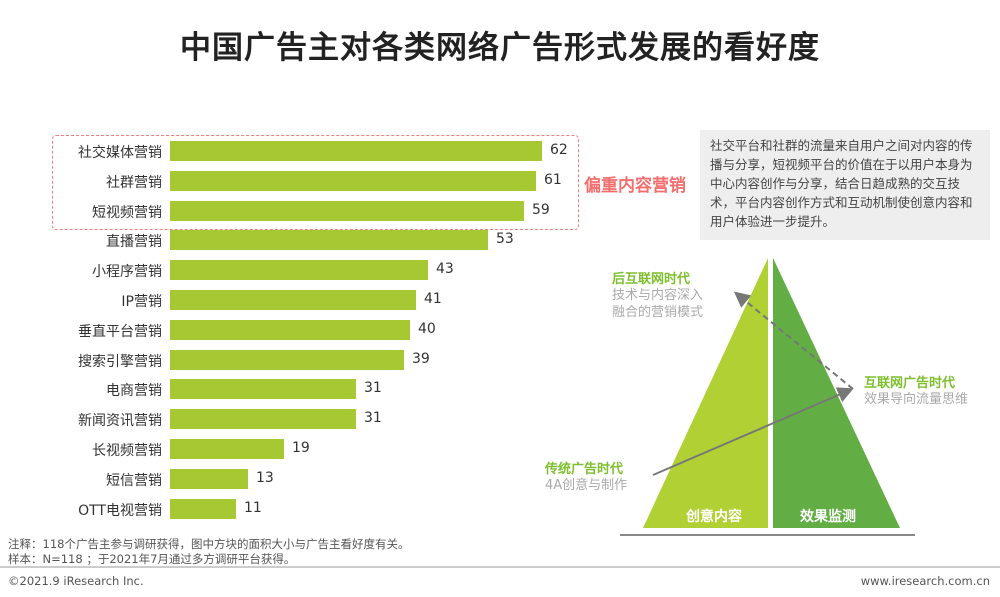 This screenshot has height=597, width=1000. Describe the element at coordinates (134, 391) in the screenshot. I see `category-label: 电商营销` at that location.